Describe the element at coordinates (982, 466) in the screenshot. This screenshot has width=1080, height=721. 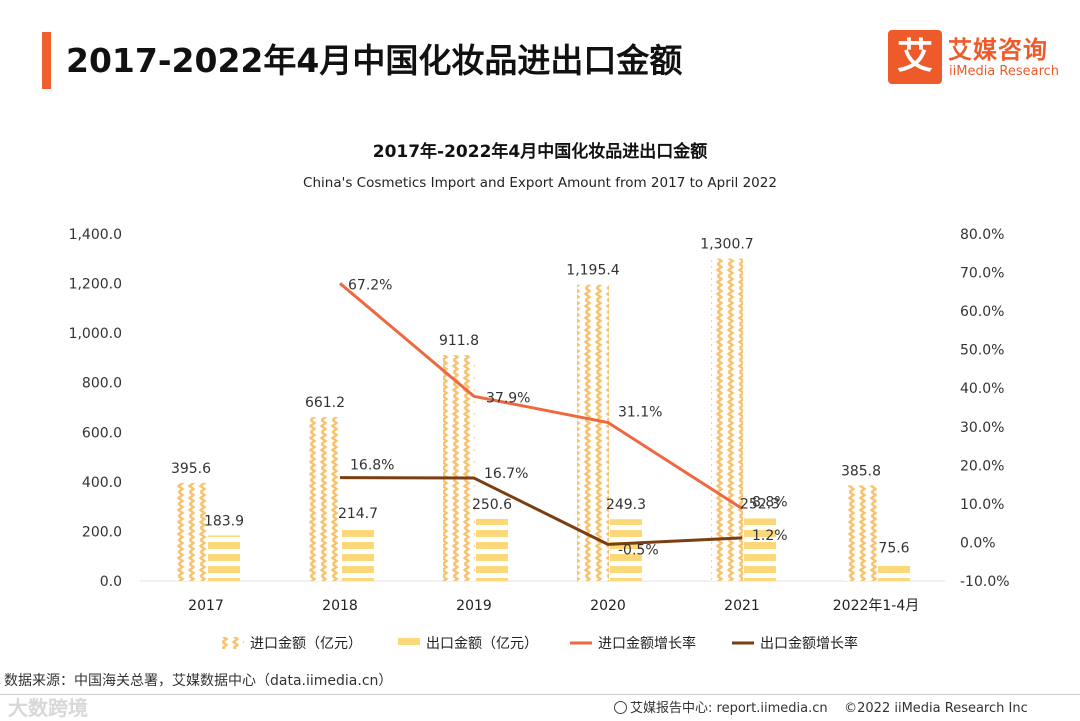
I see `right-tick-label: 20.0%` at that location.